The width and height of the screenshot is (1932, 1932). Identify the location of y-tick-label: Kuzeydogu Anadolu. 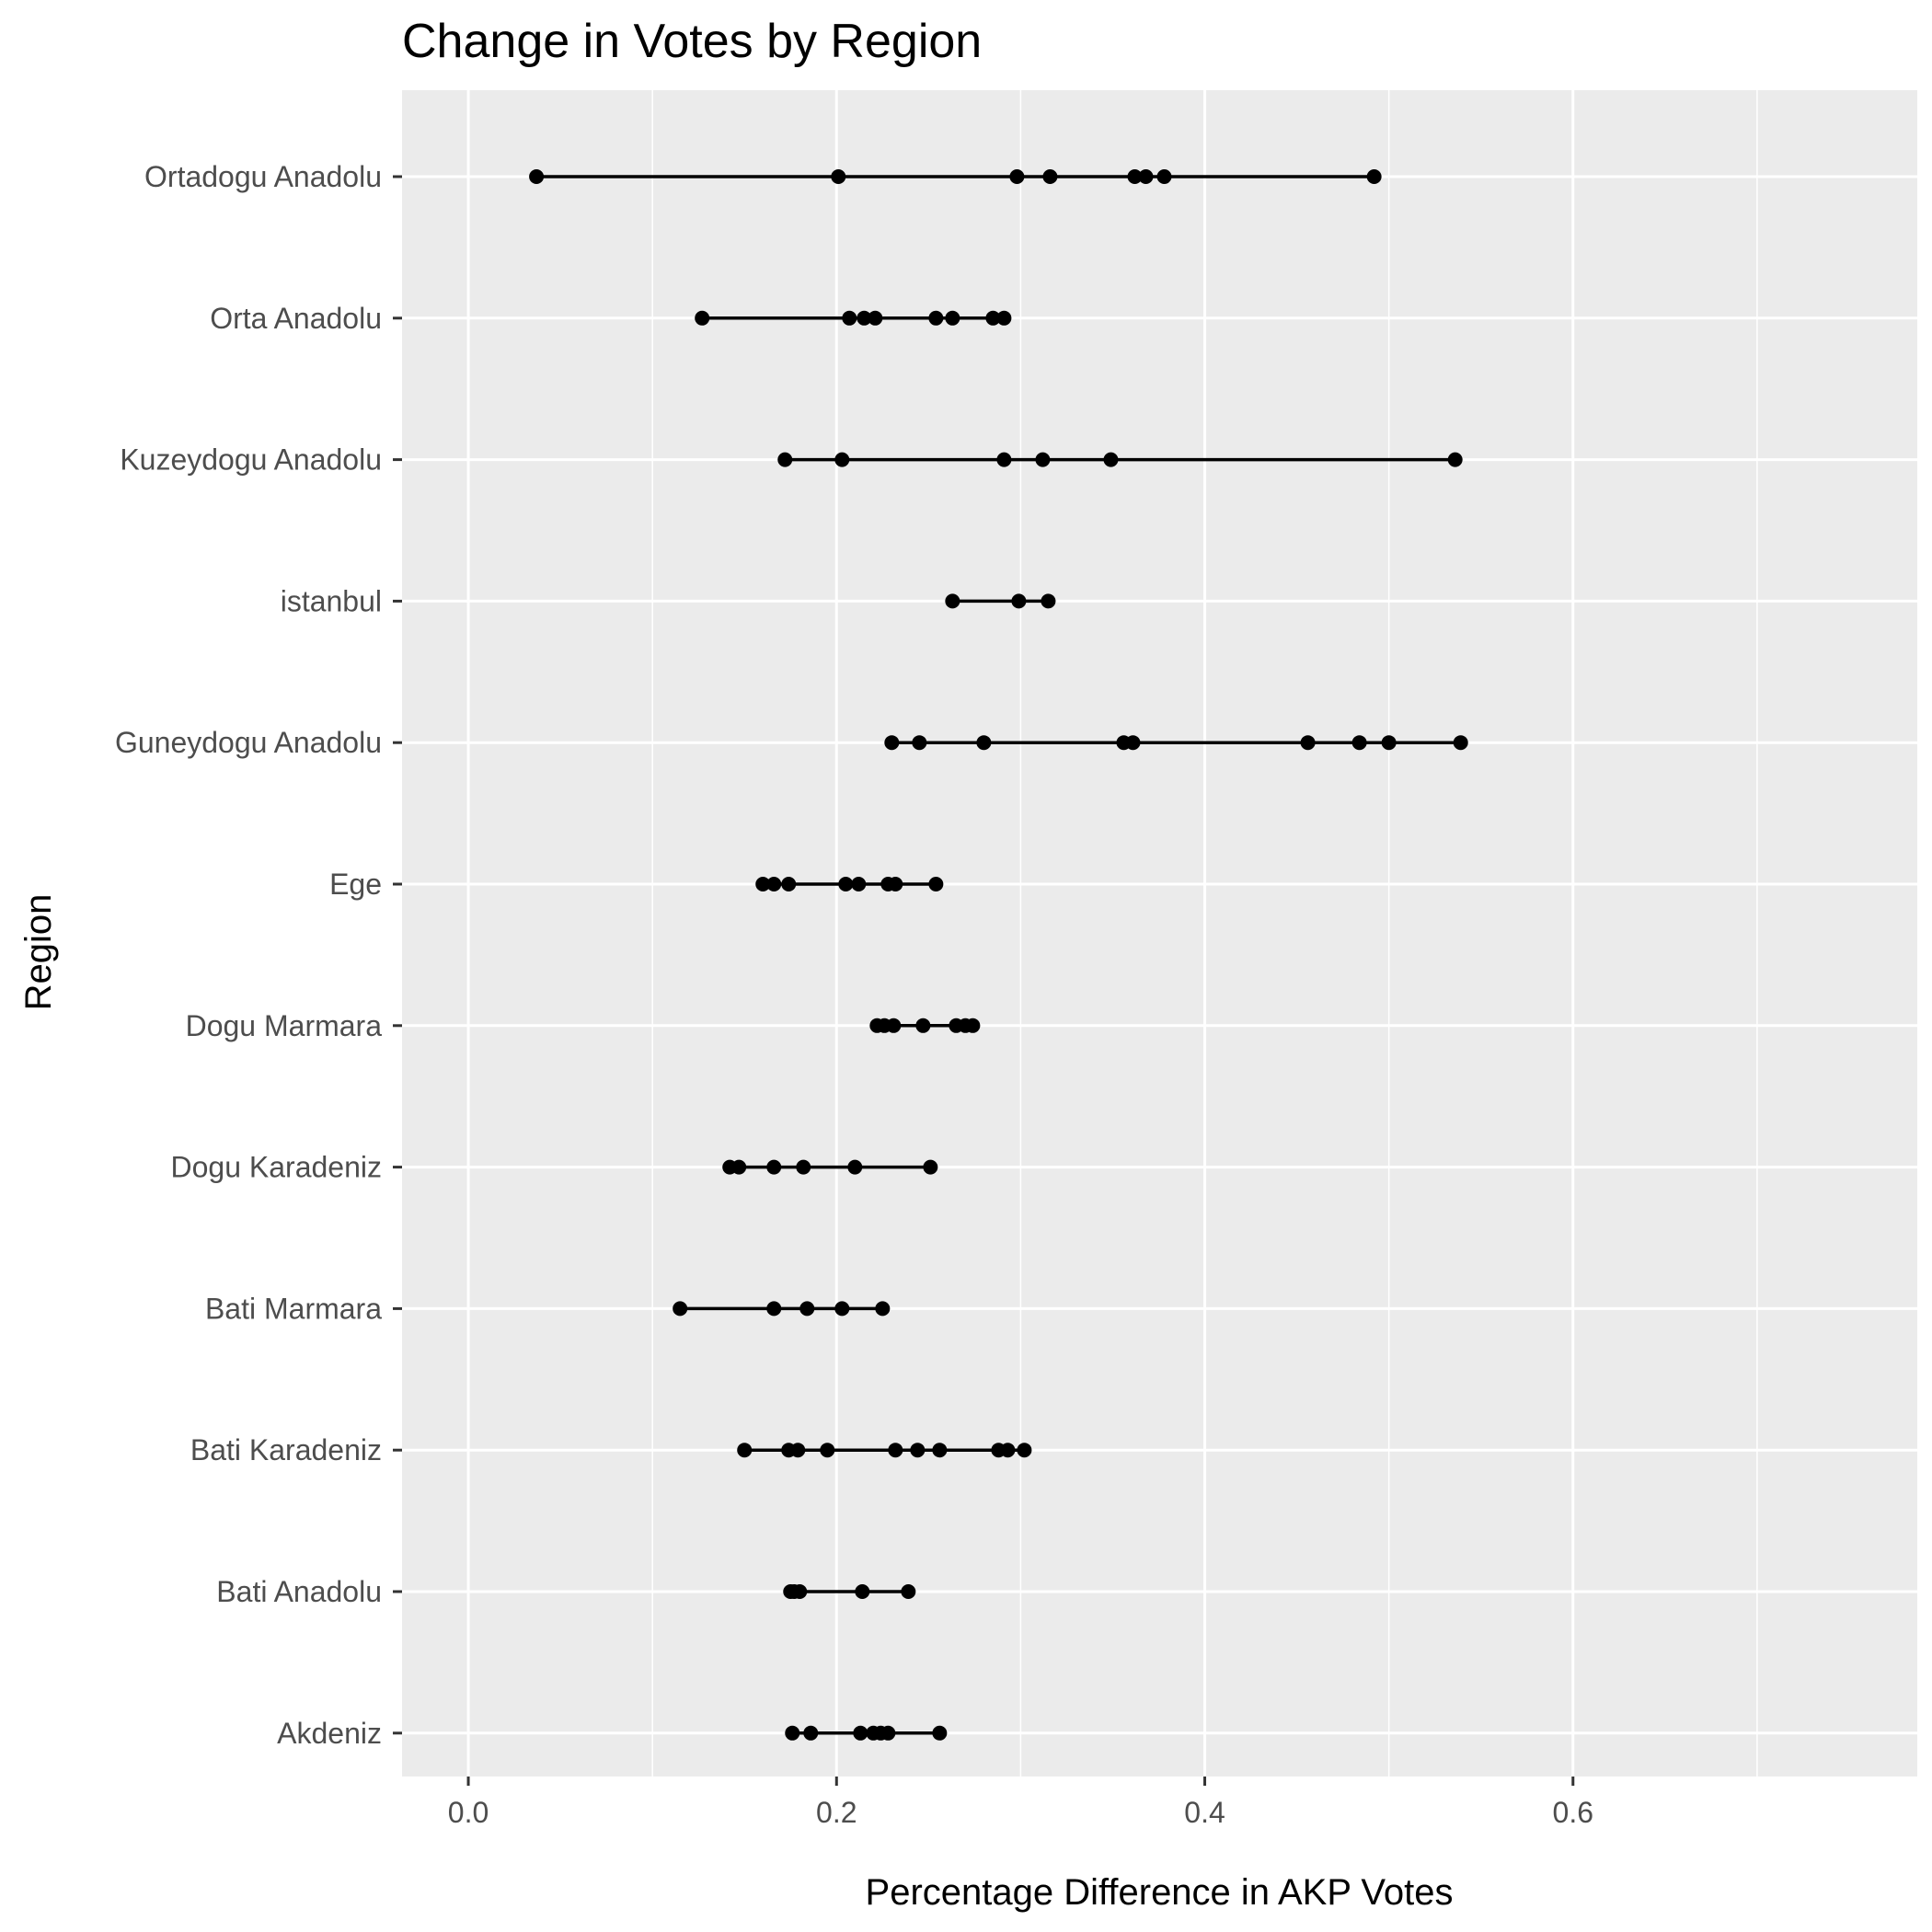
(251, 460).